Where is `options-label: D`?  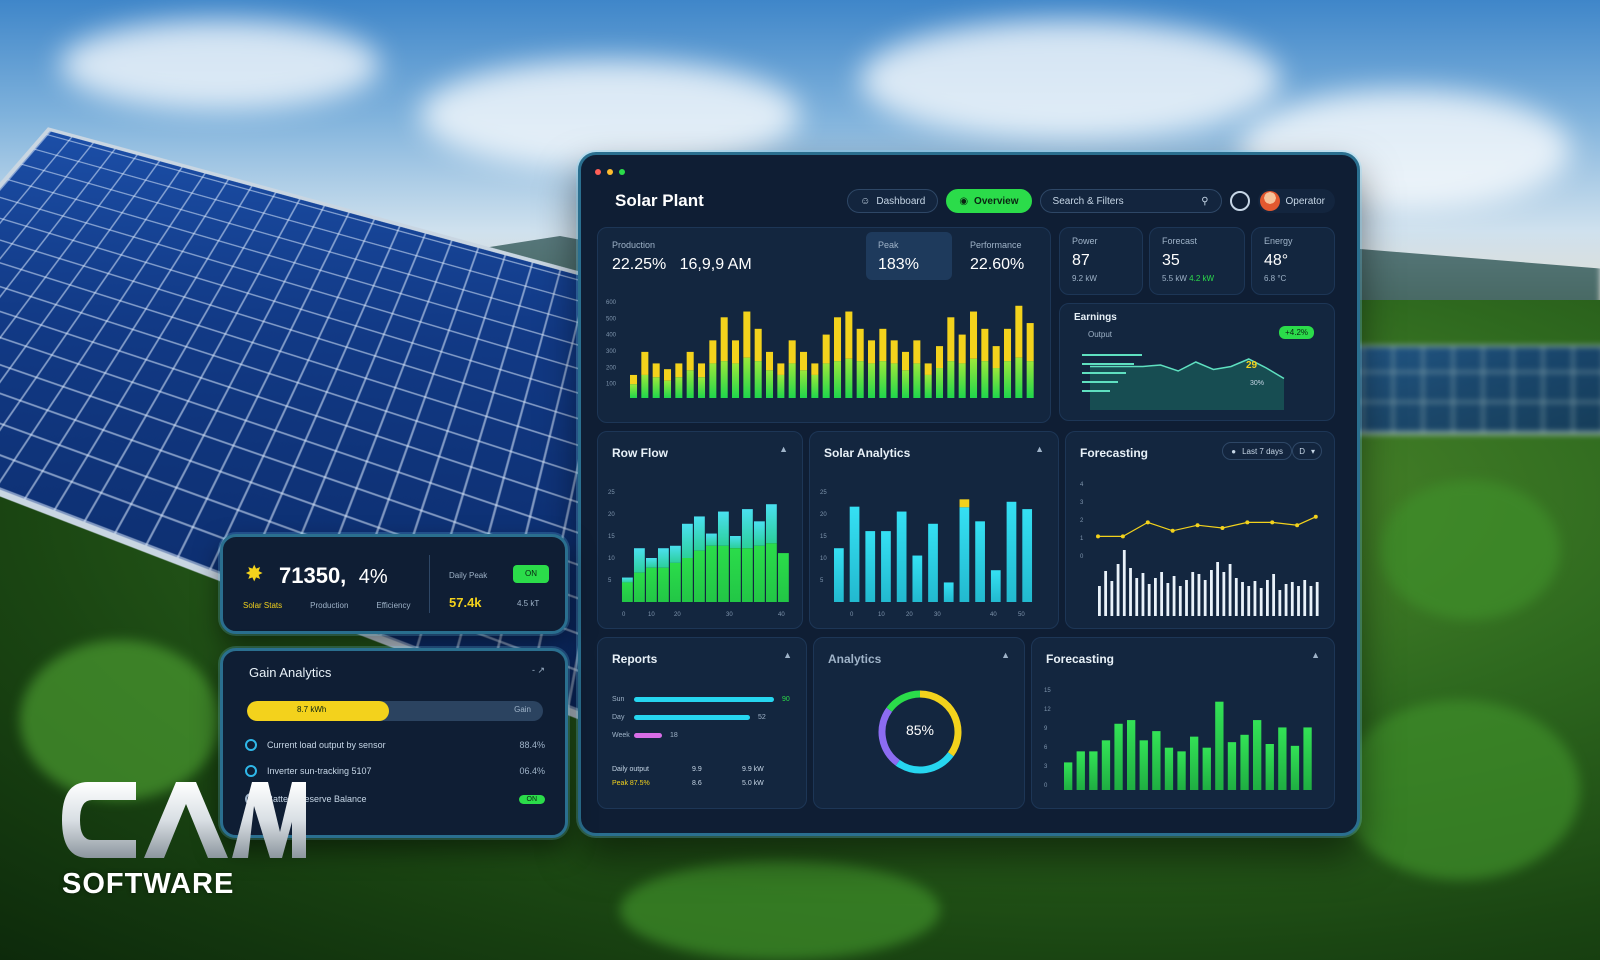
options-label: D is located at coordinates (1302, 451).